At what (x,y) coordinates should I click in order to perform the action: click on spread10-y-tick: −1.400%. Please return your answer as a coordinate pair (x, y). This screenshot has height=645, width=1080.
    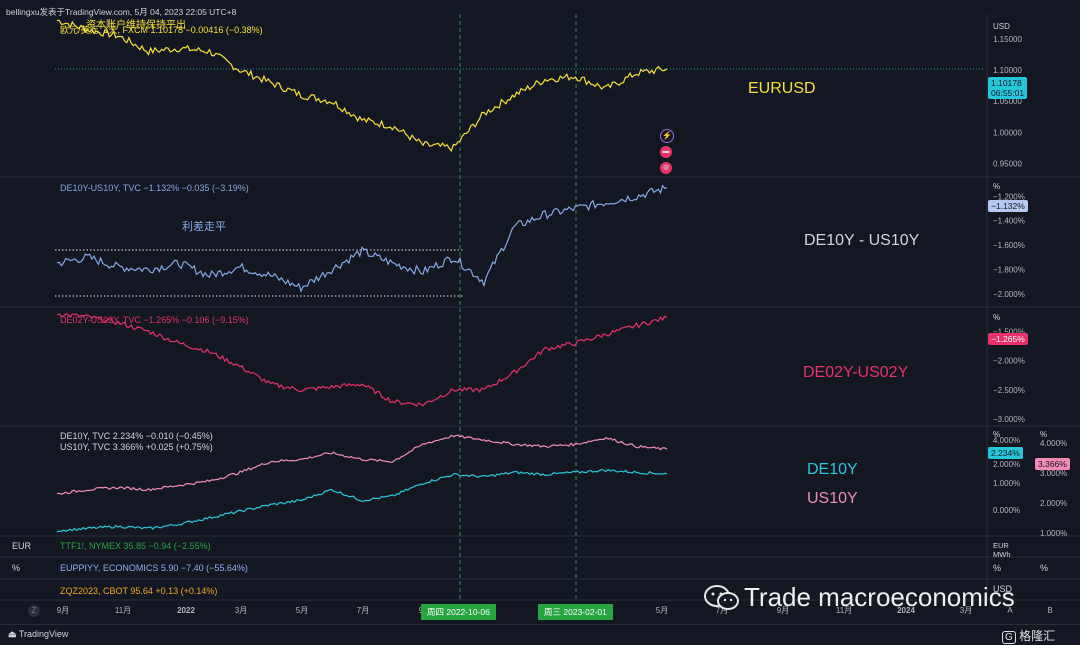
    Looking at the image, I should click on (1009, 221).